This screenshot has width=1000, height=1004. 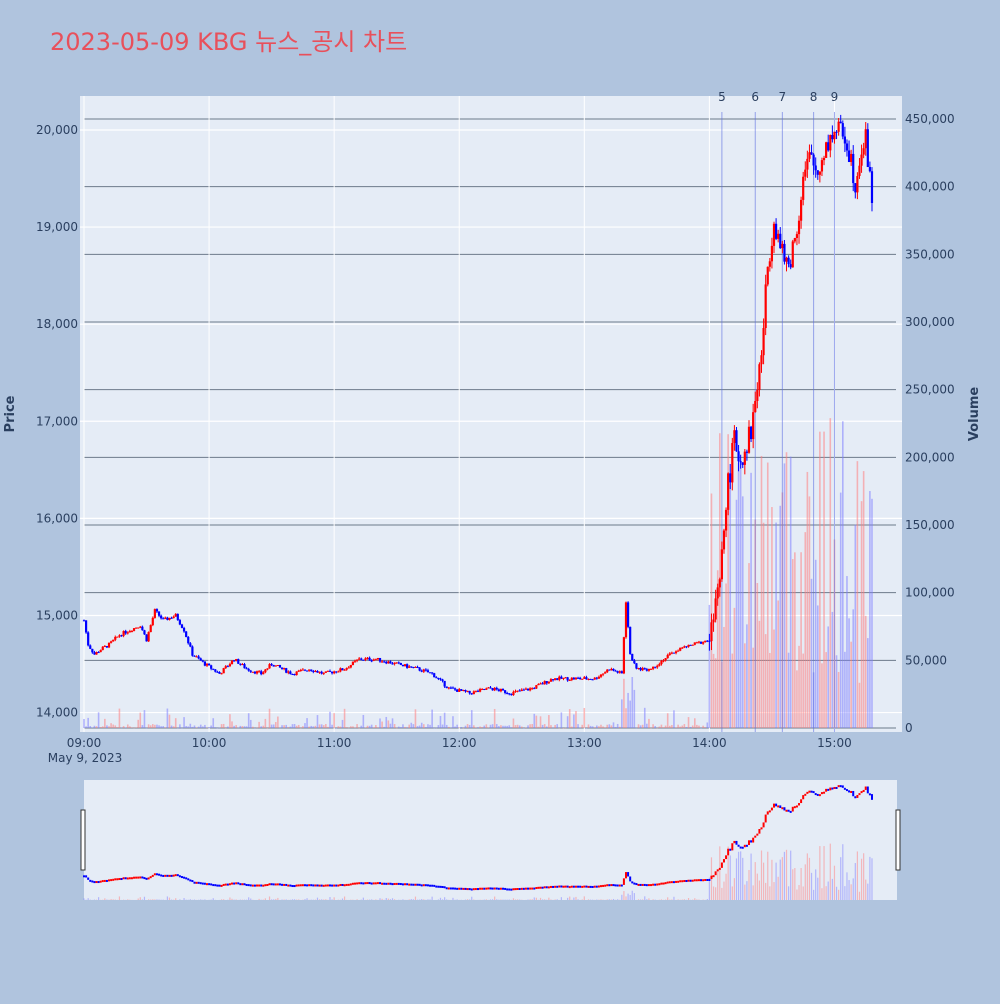 What do you see at coordinates (228, 42) in the screenshot?
I see `chart-title: 2023-05-09 KBG 뉴스_공시 차트` at bounding box center [228, 42].